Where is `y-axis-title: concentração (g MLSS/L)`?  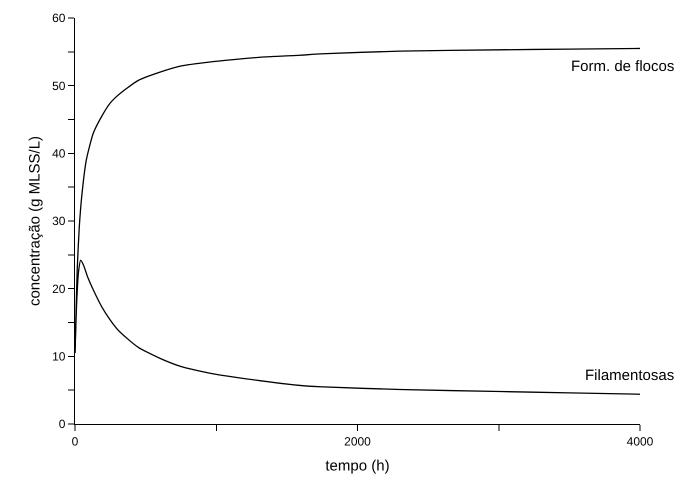 y-axis-title: concentração (g MLSS/L) is located at coordinates (35, 221).